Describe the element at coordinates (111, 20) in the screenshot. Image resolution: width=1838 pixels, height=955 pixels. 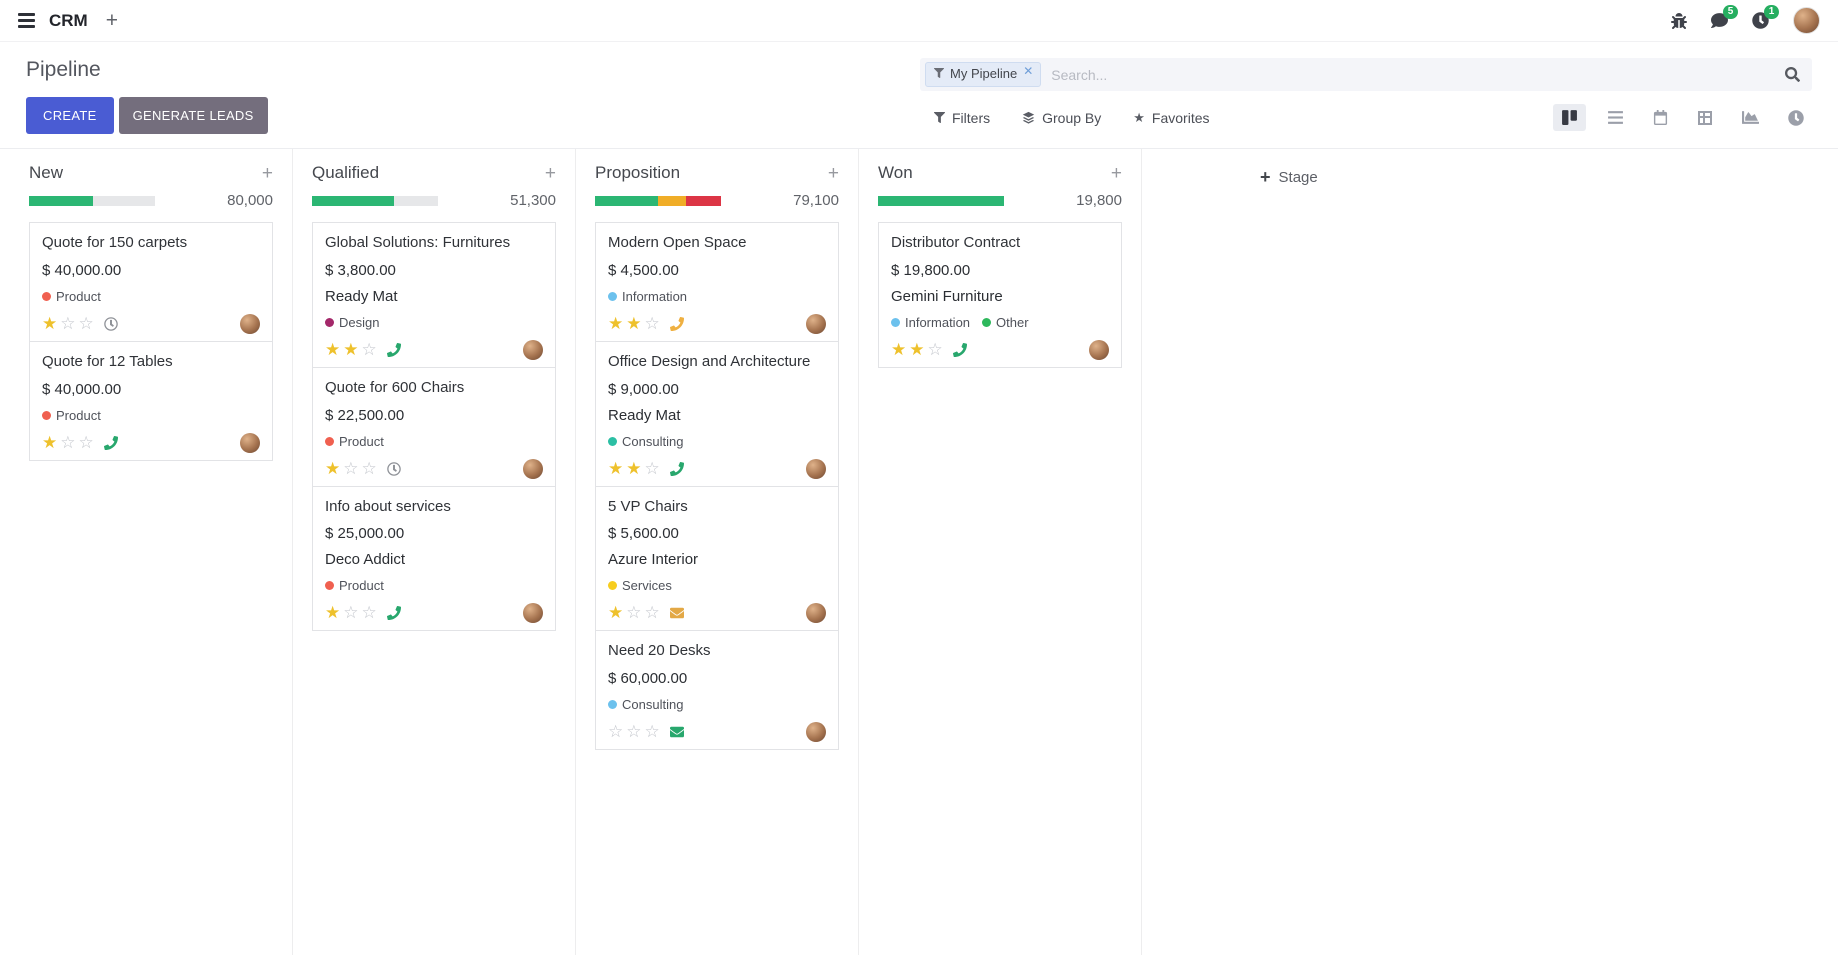
I see `add-icon: +` at that location.